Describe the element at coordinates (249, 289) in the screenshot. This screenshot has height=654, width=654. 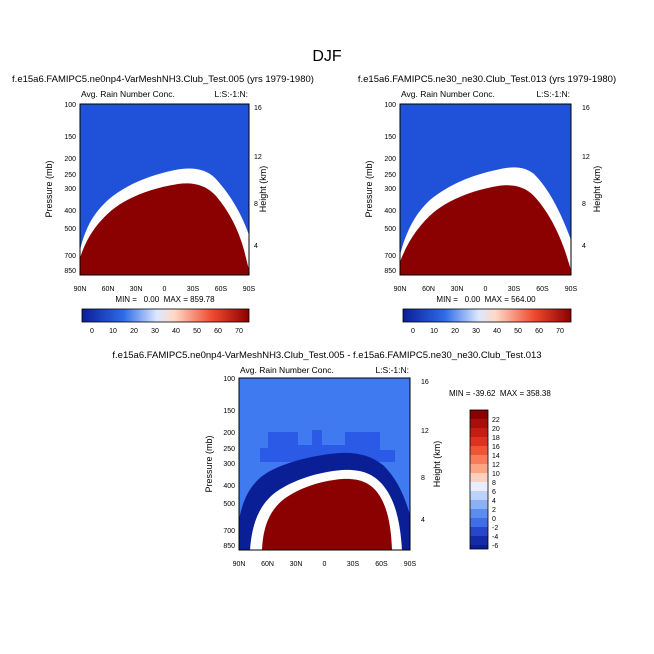
I see `panel-1-xtick-90s: 90S` at that location.